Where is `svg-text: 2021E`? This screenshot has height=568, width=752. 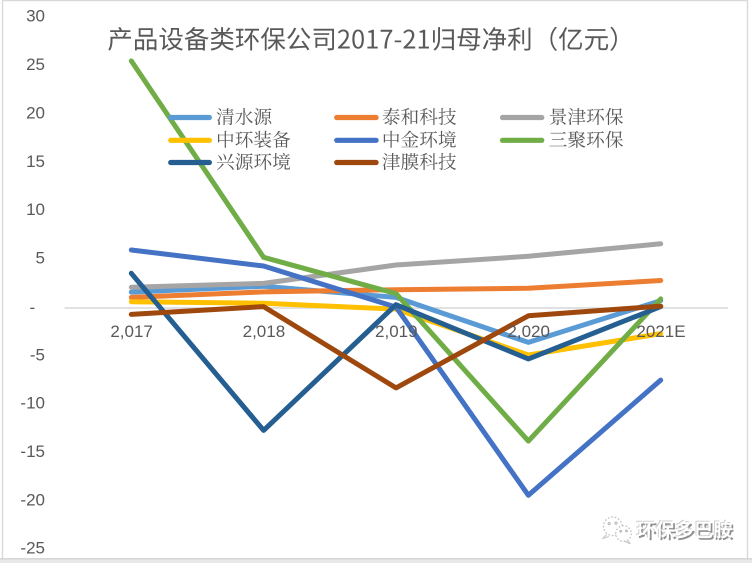 svg-text: 2021E is located at coordinates (660, 331).